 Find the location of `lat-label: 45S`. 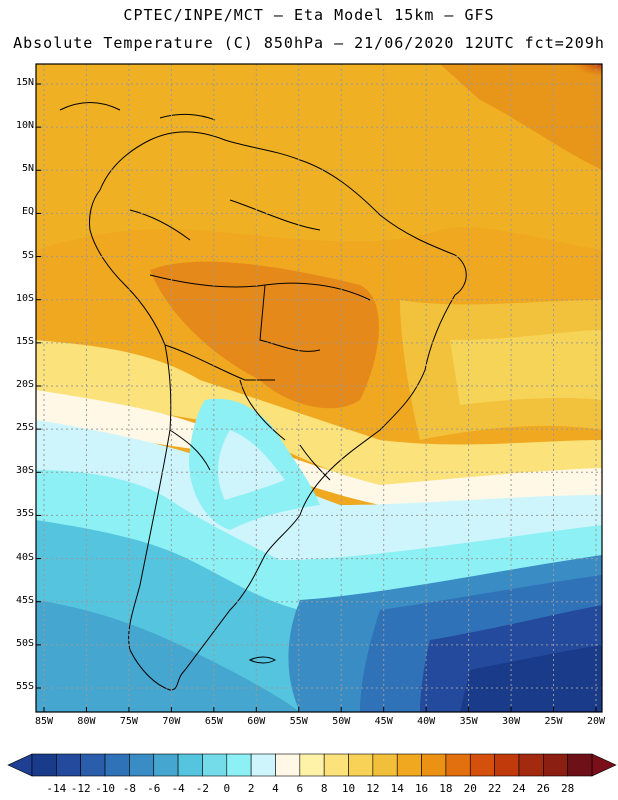

lat-label: 45S is located at coordinates (24, 600).